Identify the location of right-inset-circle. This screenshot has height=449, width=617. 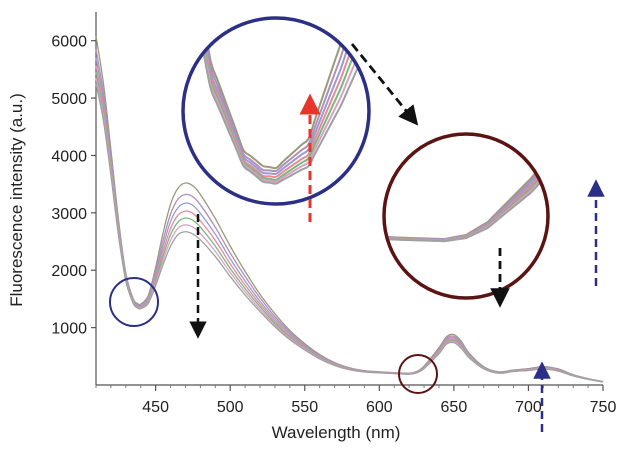
(466, 216).